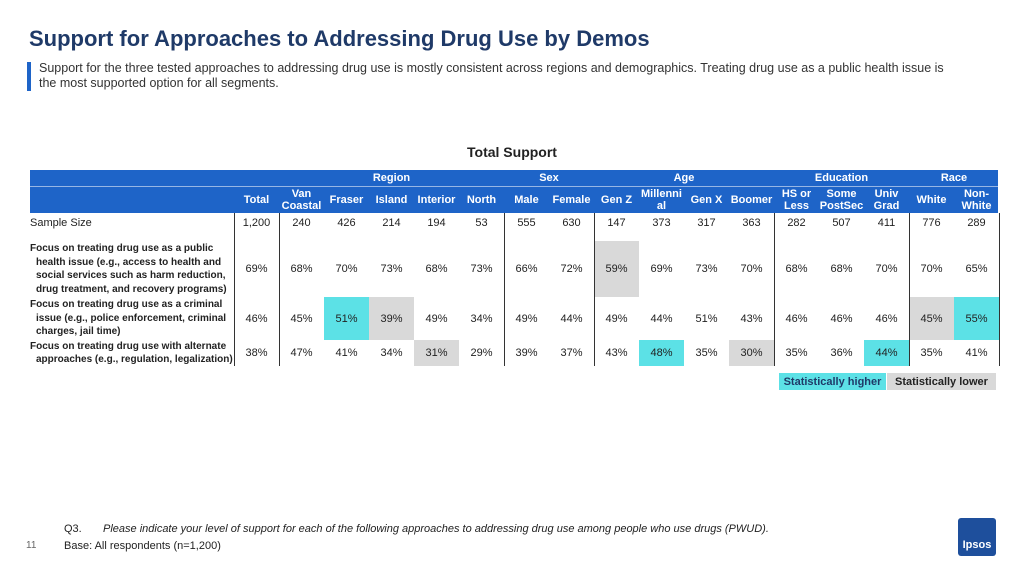 The width and height of the screenshot is (1024, 576). I want to click on column-header: Gen X, so click(706, 200).